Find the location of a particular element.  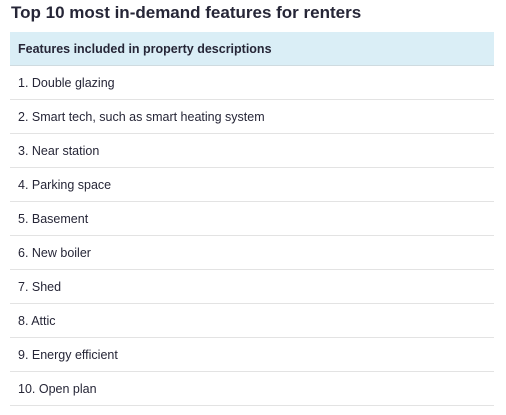

table-row: 9. Energy efficient is located at coordinates (252, 354).